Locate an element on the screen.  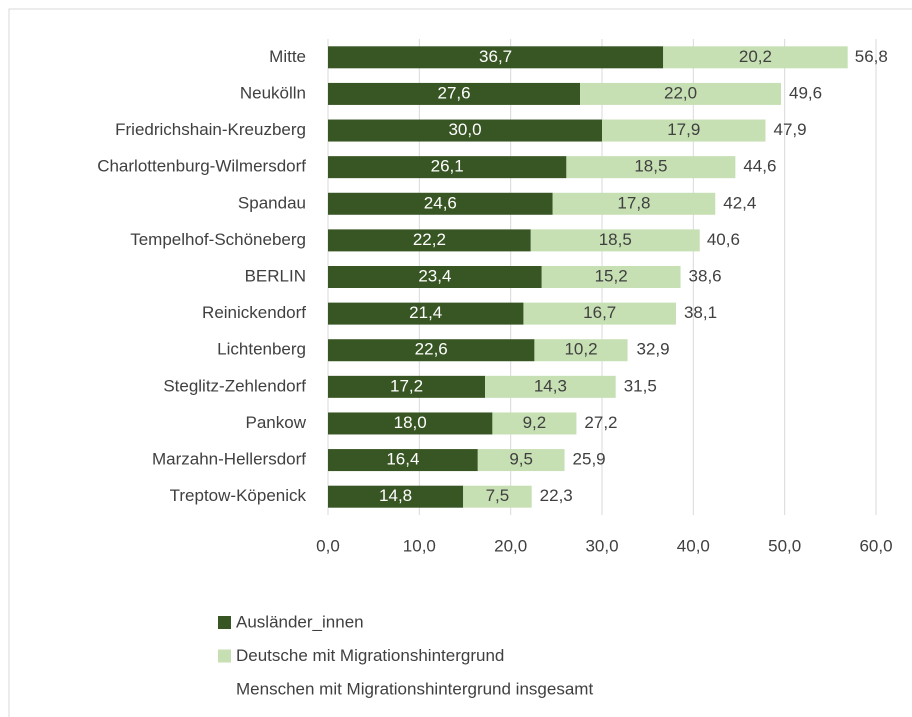
y-tick-label: Charlottenburg-Wilmersdorf is located at coordinates (201, 166).